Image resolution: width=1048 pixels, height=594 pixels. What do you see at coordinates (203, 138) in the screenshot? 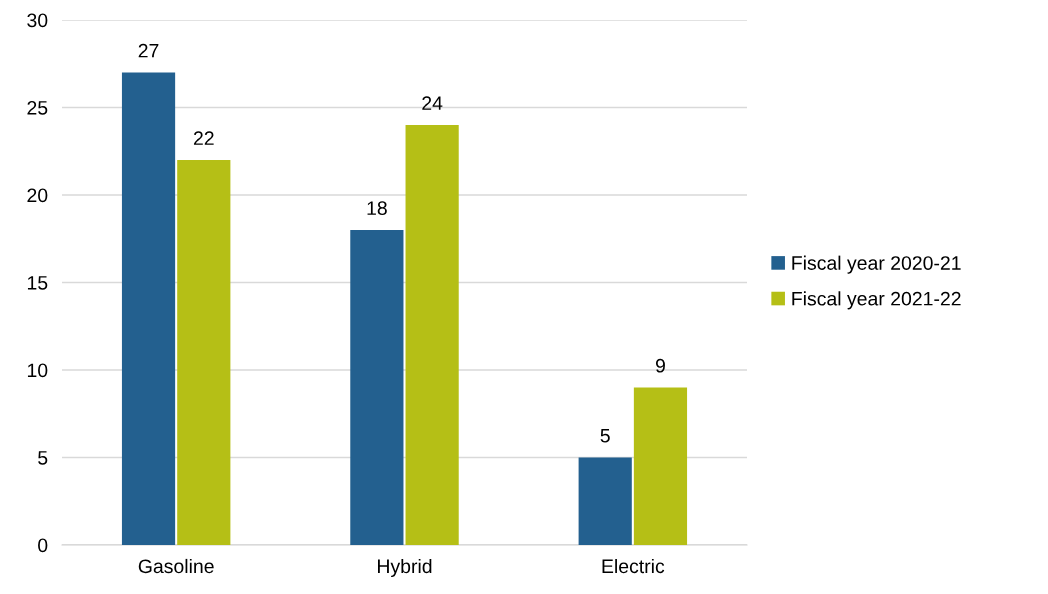
I see `data-label: 22` at bounding box center [203, 138].